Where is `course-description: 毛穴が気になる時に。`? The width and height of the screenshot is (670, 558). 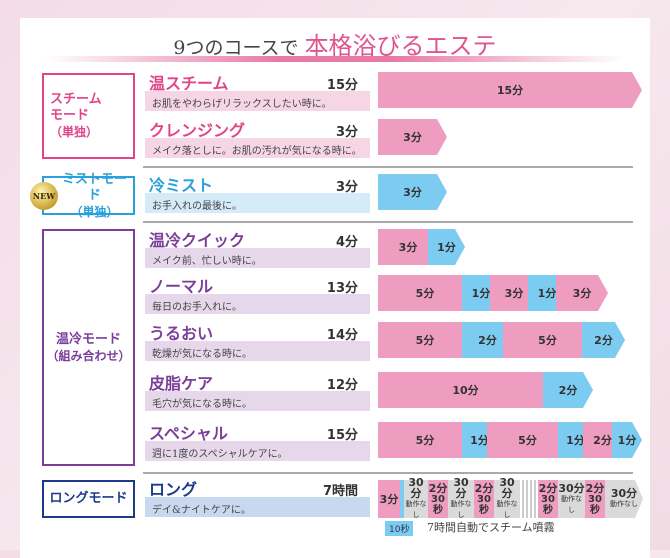
course-description: 毛穴が気になる時に。 is located at coordinates (257, 401).